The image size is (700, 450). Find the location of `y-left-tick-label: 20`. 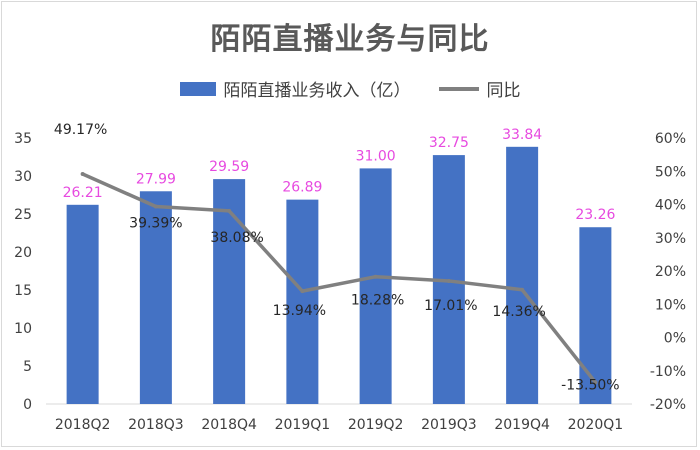

y-left-tick-label: 20 is located at coordinates (23, 253).